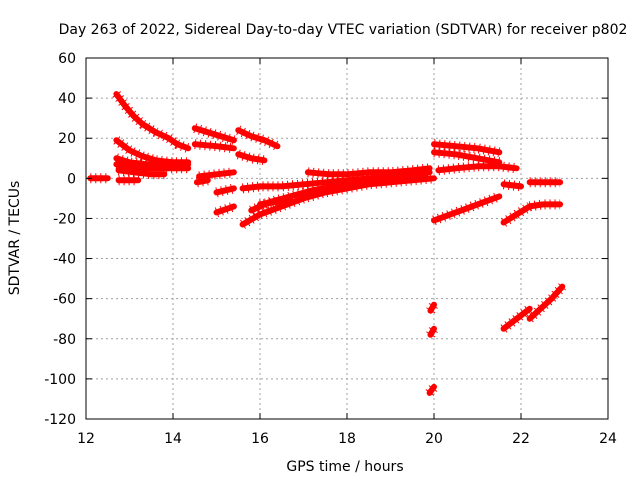 Image resolution: width=640 pixels, height=480 pixels. I want to click on series-arc-14-markers, so click(258, 138).